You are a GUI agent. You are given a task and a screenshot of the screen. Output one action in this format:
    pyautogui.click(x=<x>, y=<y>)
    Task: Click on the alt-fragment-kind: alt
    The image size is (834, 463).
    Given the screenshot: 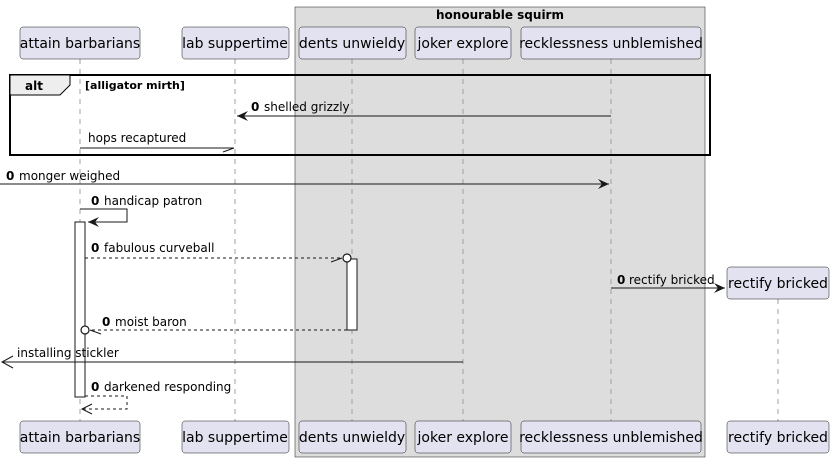 What is the action you would take?
    pyautogui.click(x=34, y=86)
    